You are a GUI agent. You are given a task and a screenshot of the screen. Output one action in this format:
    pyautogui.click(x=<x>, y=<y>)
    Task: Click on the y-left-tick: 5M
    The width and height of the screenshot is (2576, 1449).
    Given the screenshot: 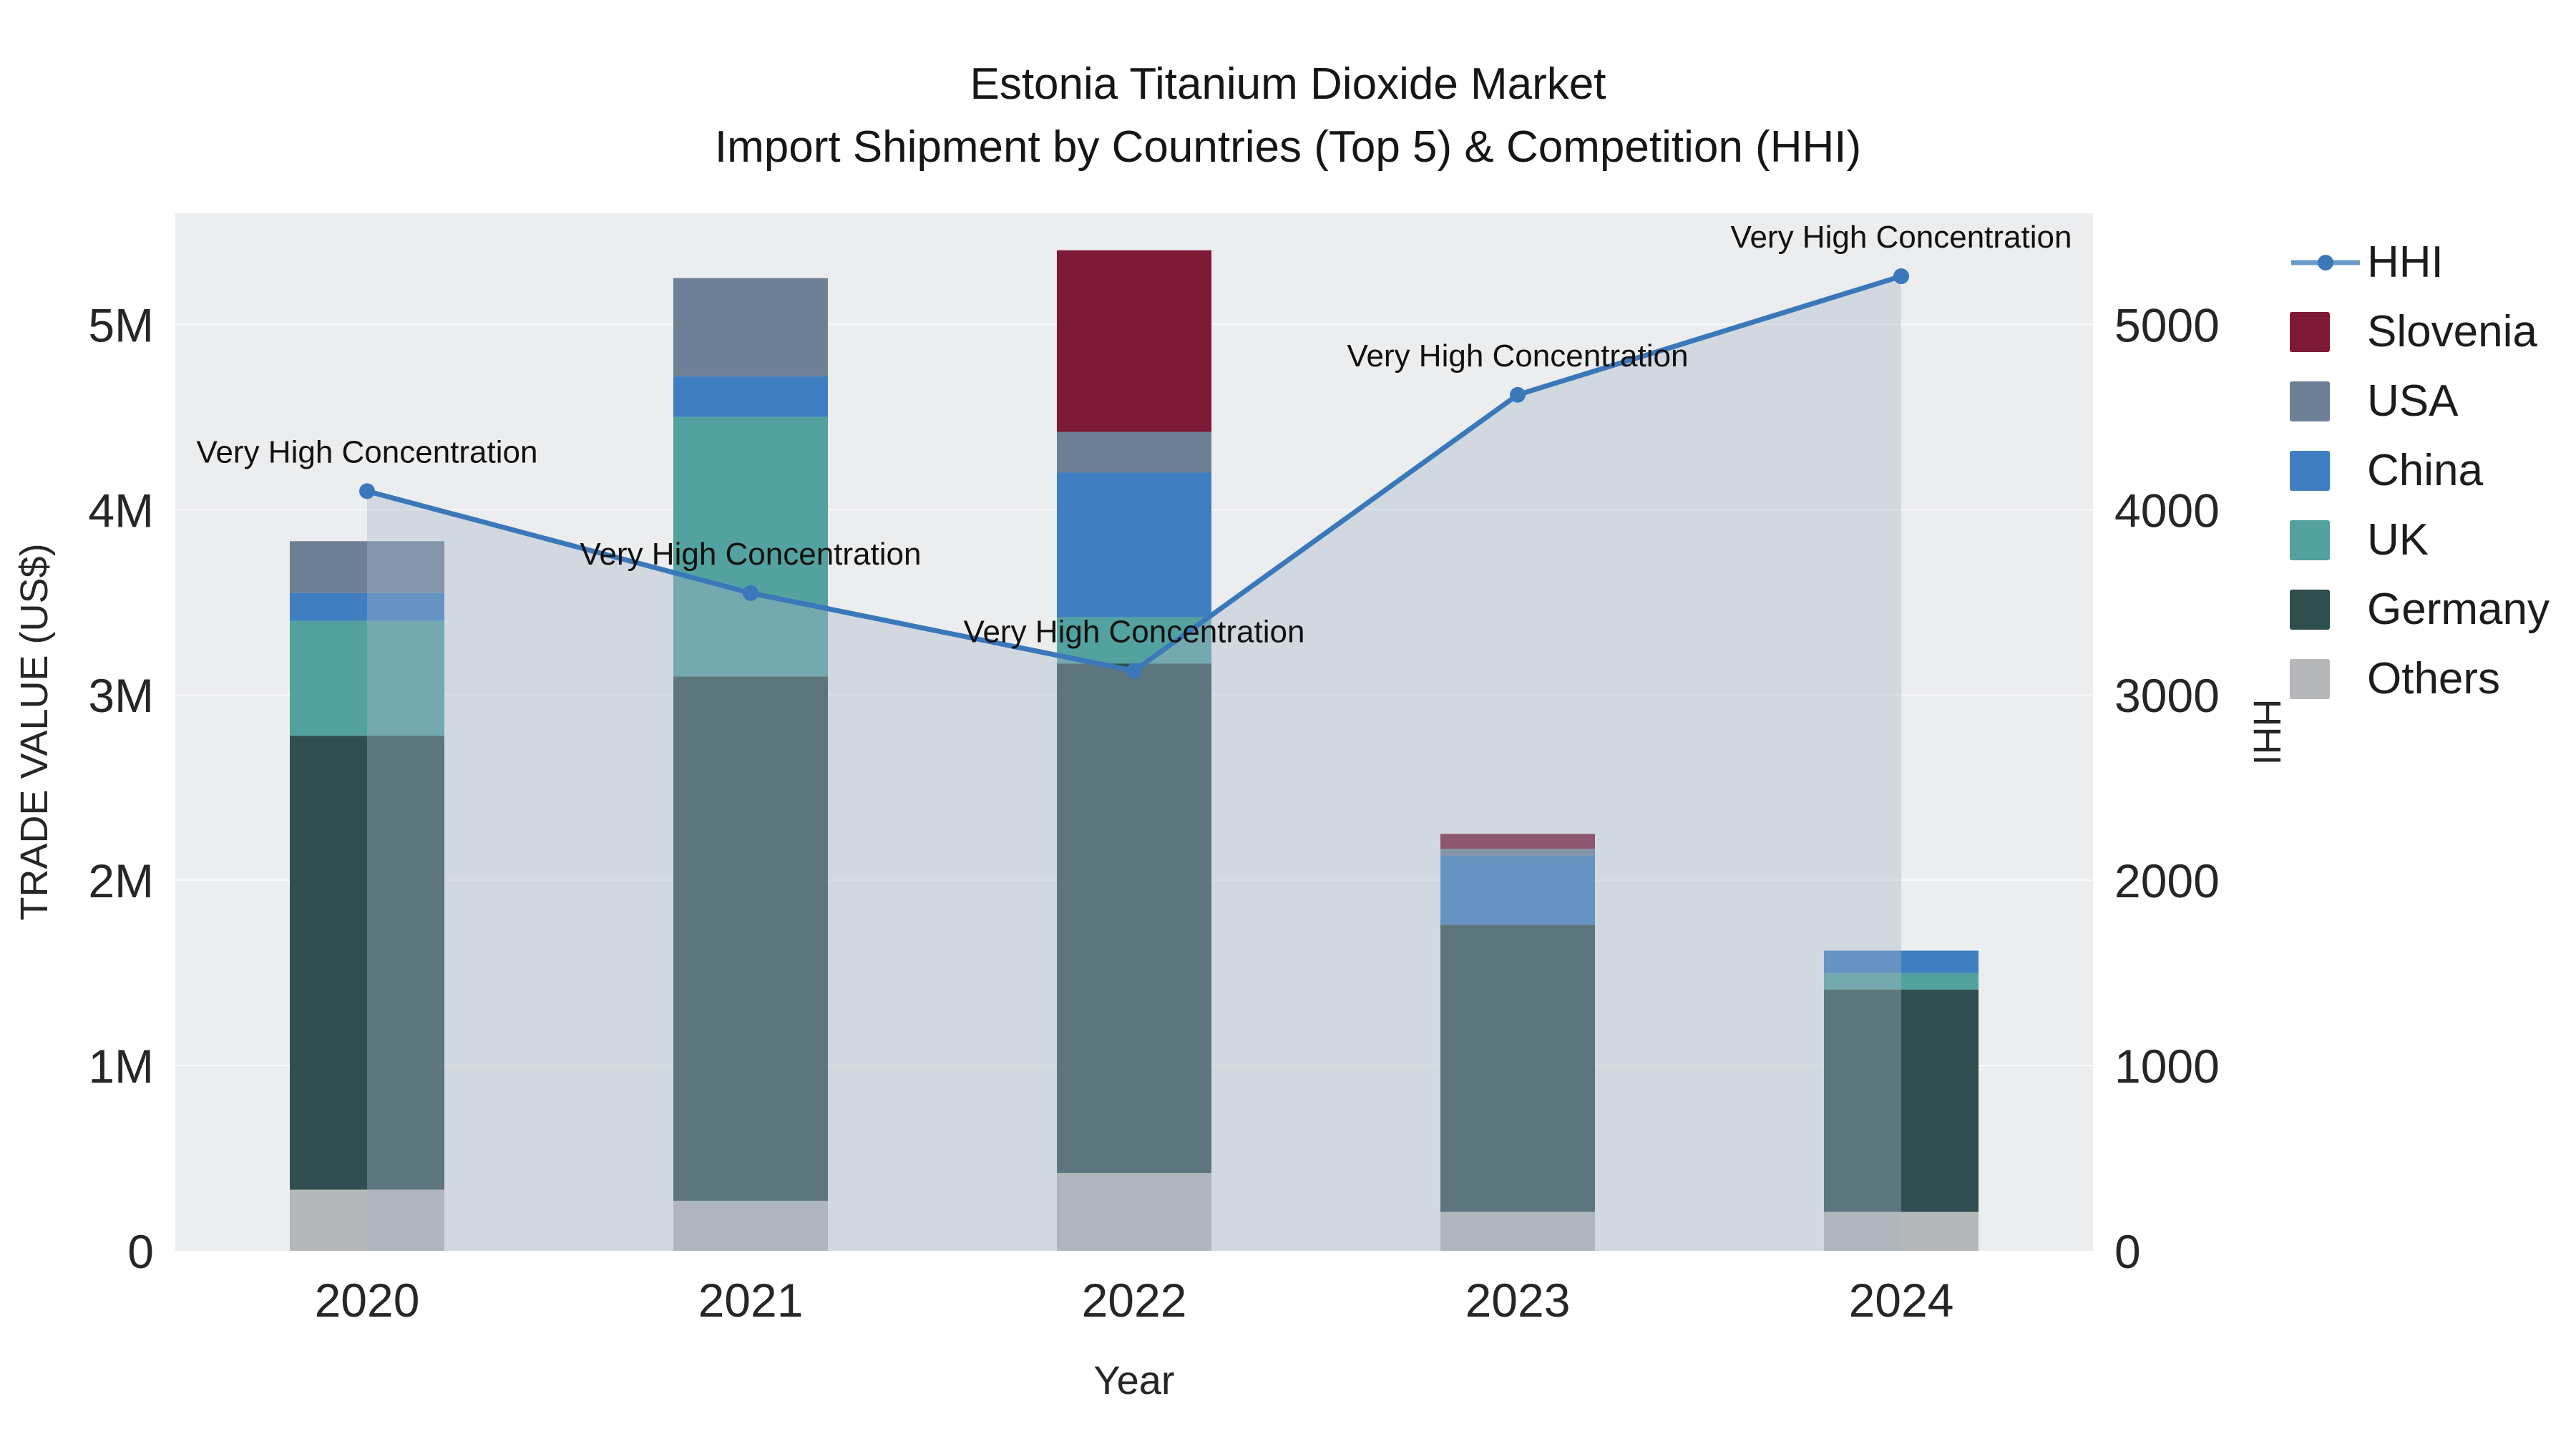 What is the action you would take?
    pyautogui.click(x=121, y=324)
    